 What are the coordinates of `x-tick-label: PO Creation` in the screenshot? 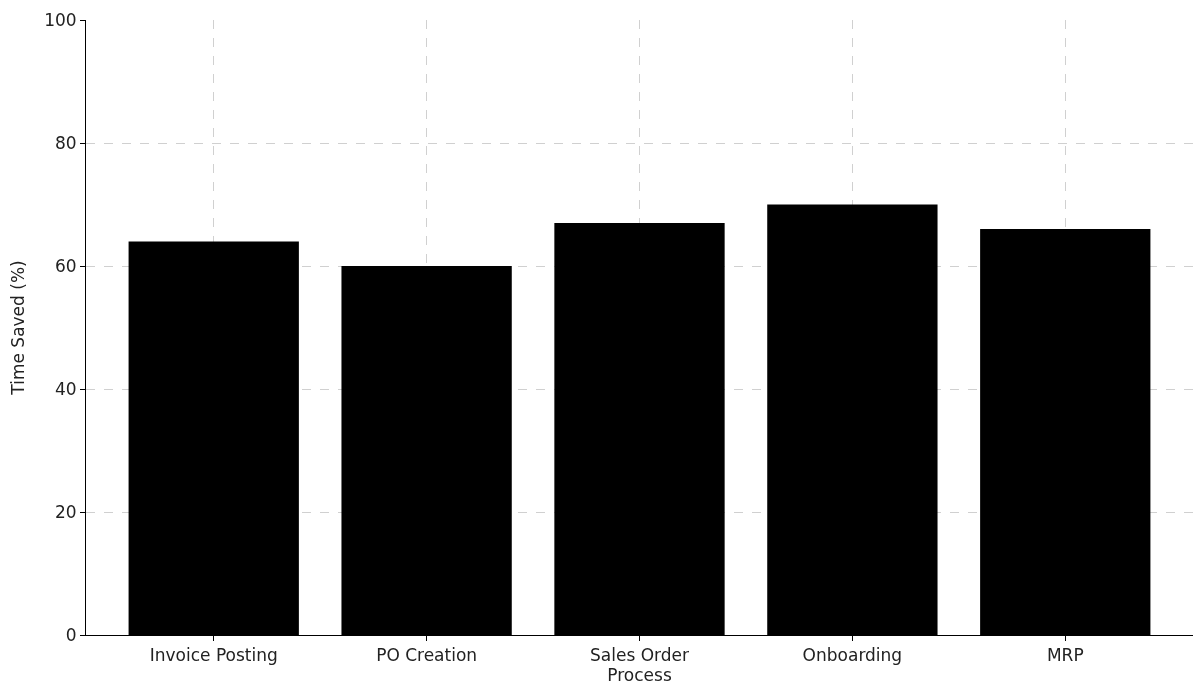 It's located at (427, 655).